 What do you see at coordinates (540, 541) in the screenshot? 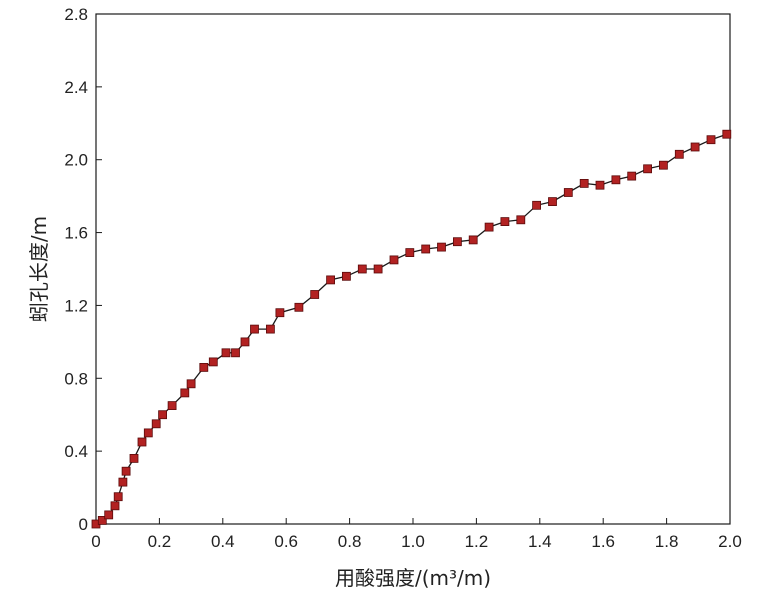
I see `x-tick-label: 1.4` at bounding box center [540, 541].